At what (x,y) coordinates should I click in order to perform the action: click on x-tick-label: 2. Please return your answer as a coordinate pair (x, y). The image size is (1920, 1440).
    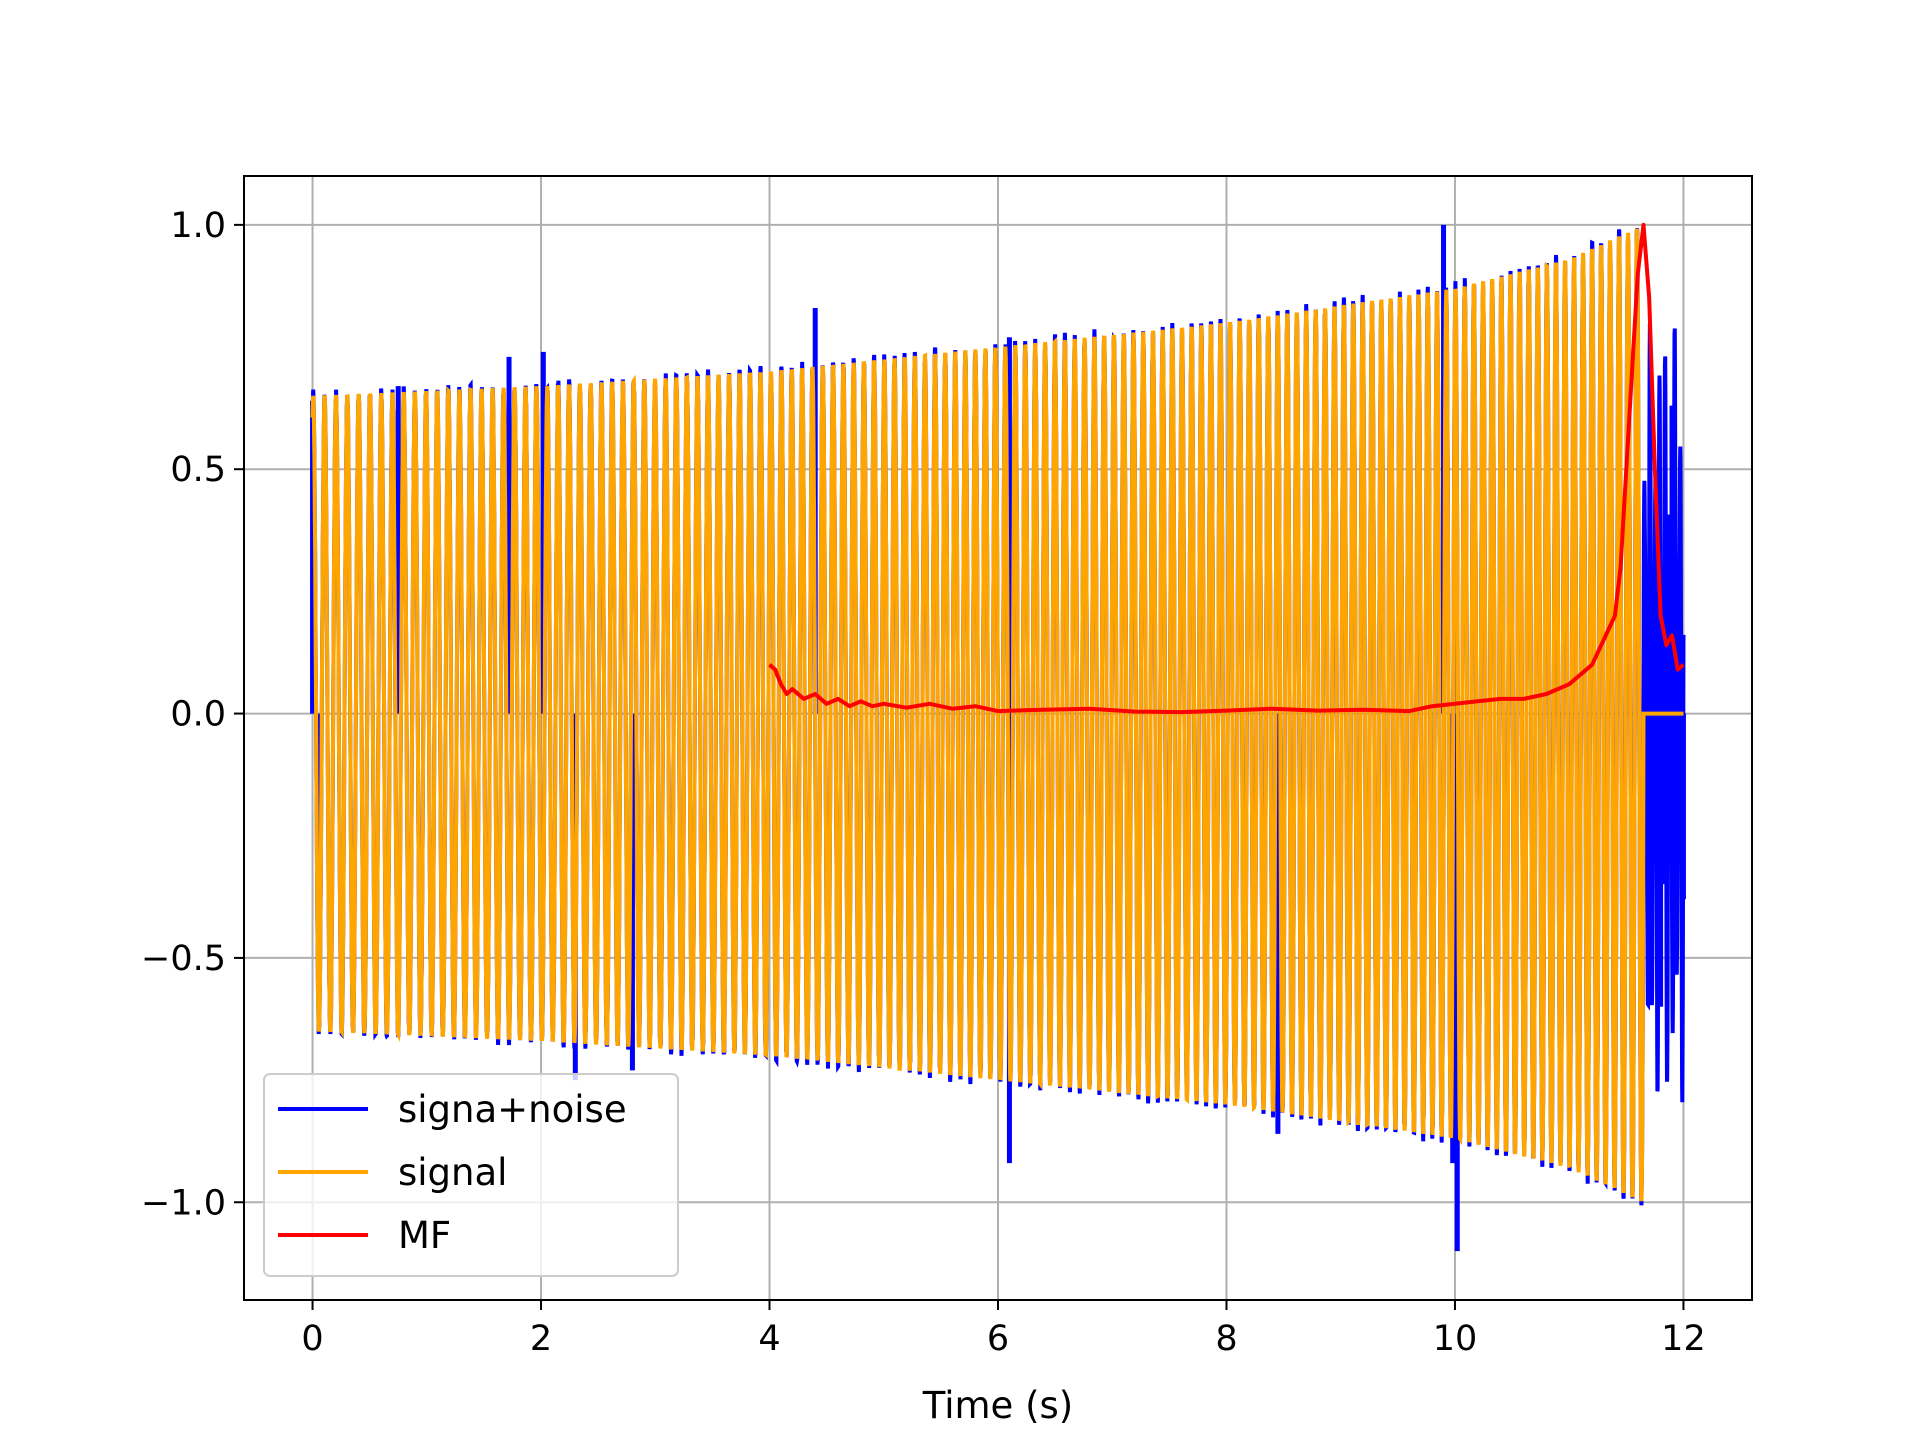
    Looking at the image, I should click on (541, 1339).